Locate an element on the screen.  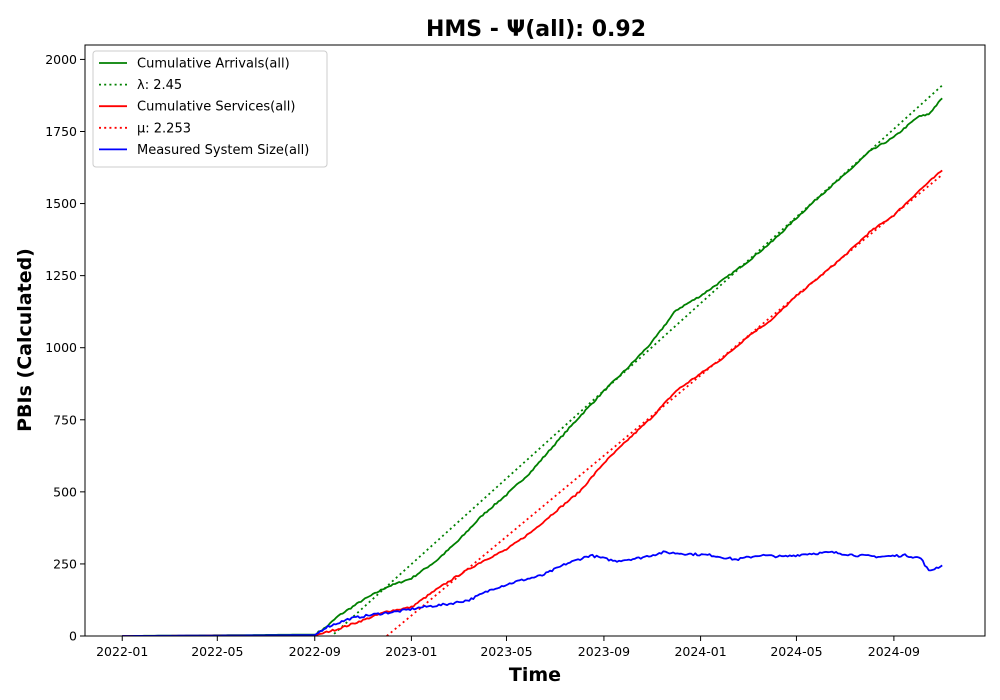
x-tick-label: 2022-09 is located at coordinates (315, 651).